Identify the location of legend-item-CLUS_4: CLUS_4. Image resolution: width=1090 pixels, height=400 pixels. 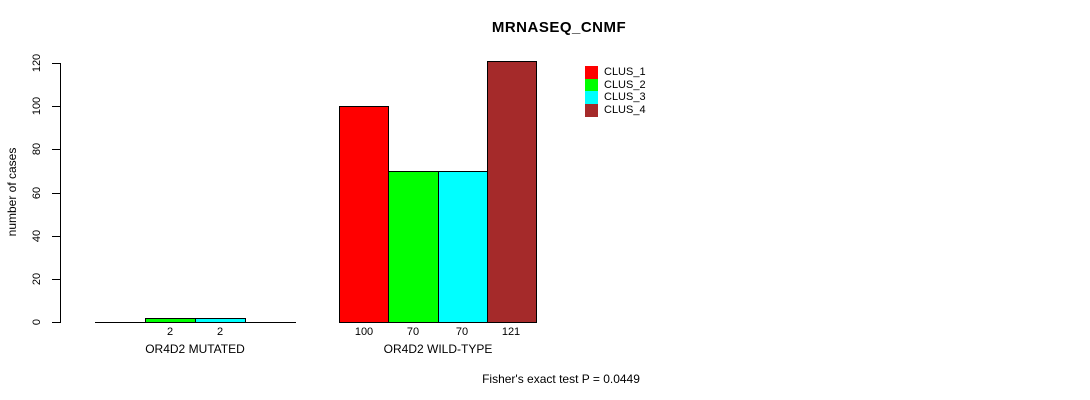
(615, 110).